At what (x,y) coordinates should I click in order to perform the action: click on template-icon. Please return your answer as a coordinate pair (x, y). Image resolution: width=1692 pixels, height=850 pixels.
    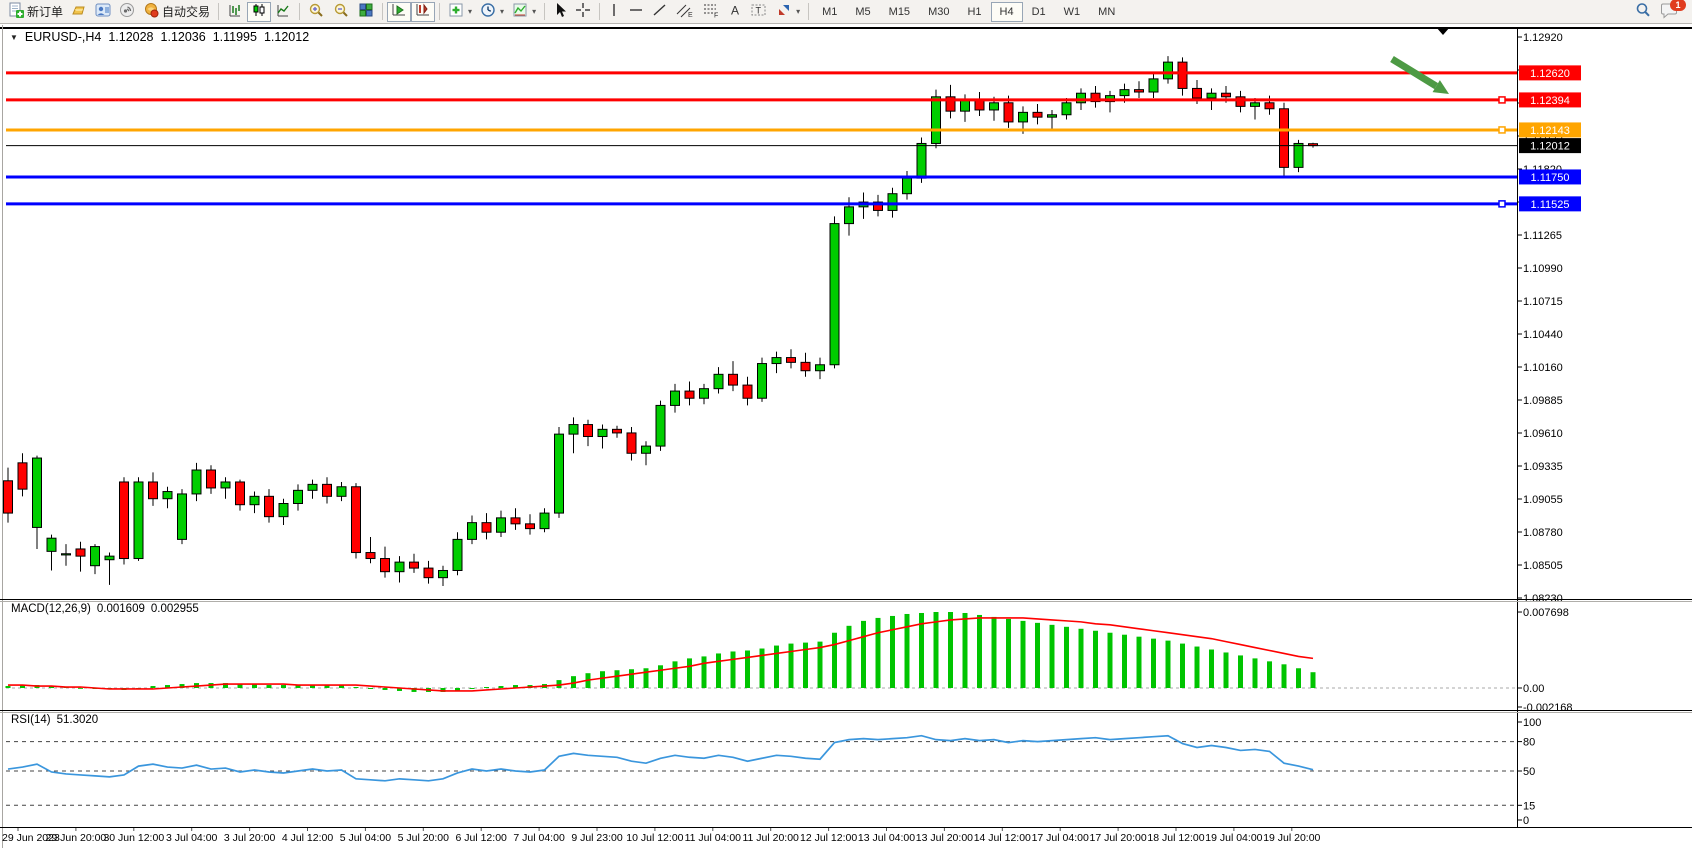
    Looking at the image, I should click on (520, 11).